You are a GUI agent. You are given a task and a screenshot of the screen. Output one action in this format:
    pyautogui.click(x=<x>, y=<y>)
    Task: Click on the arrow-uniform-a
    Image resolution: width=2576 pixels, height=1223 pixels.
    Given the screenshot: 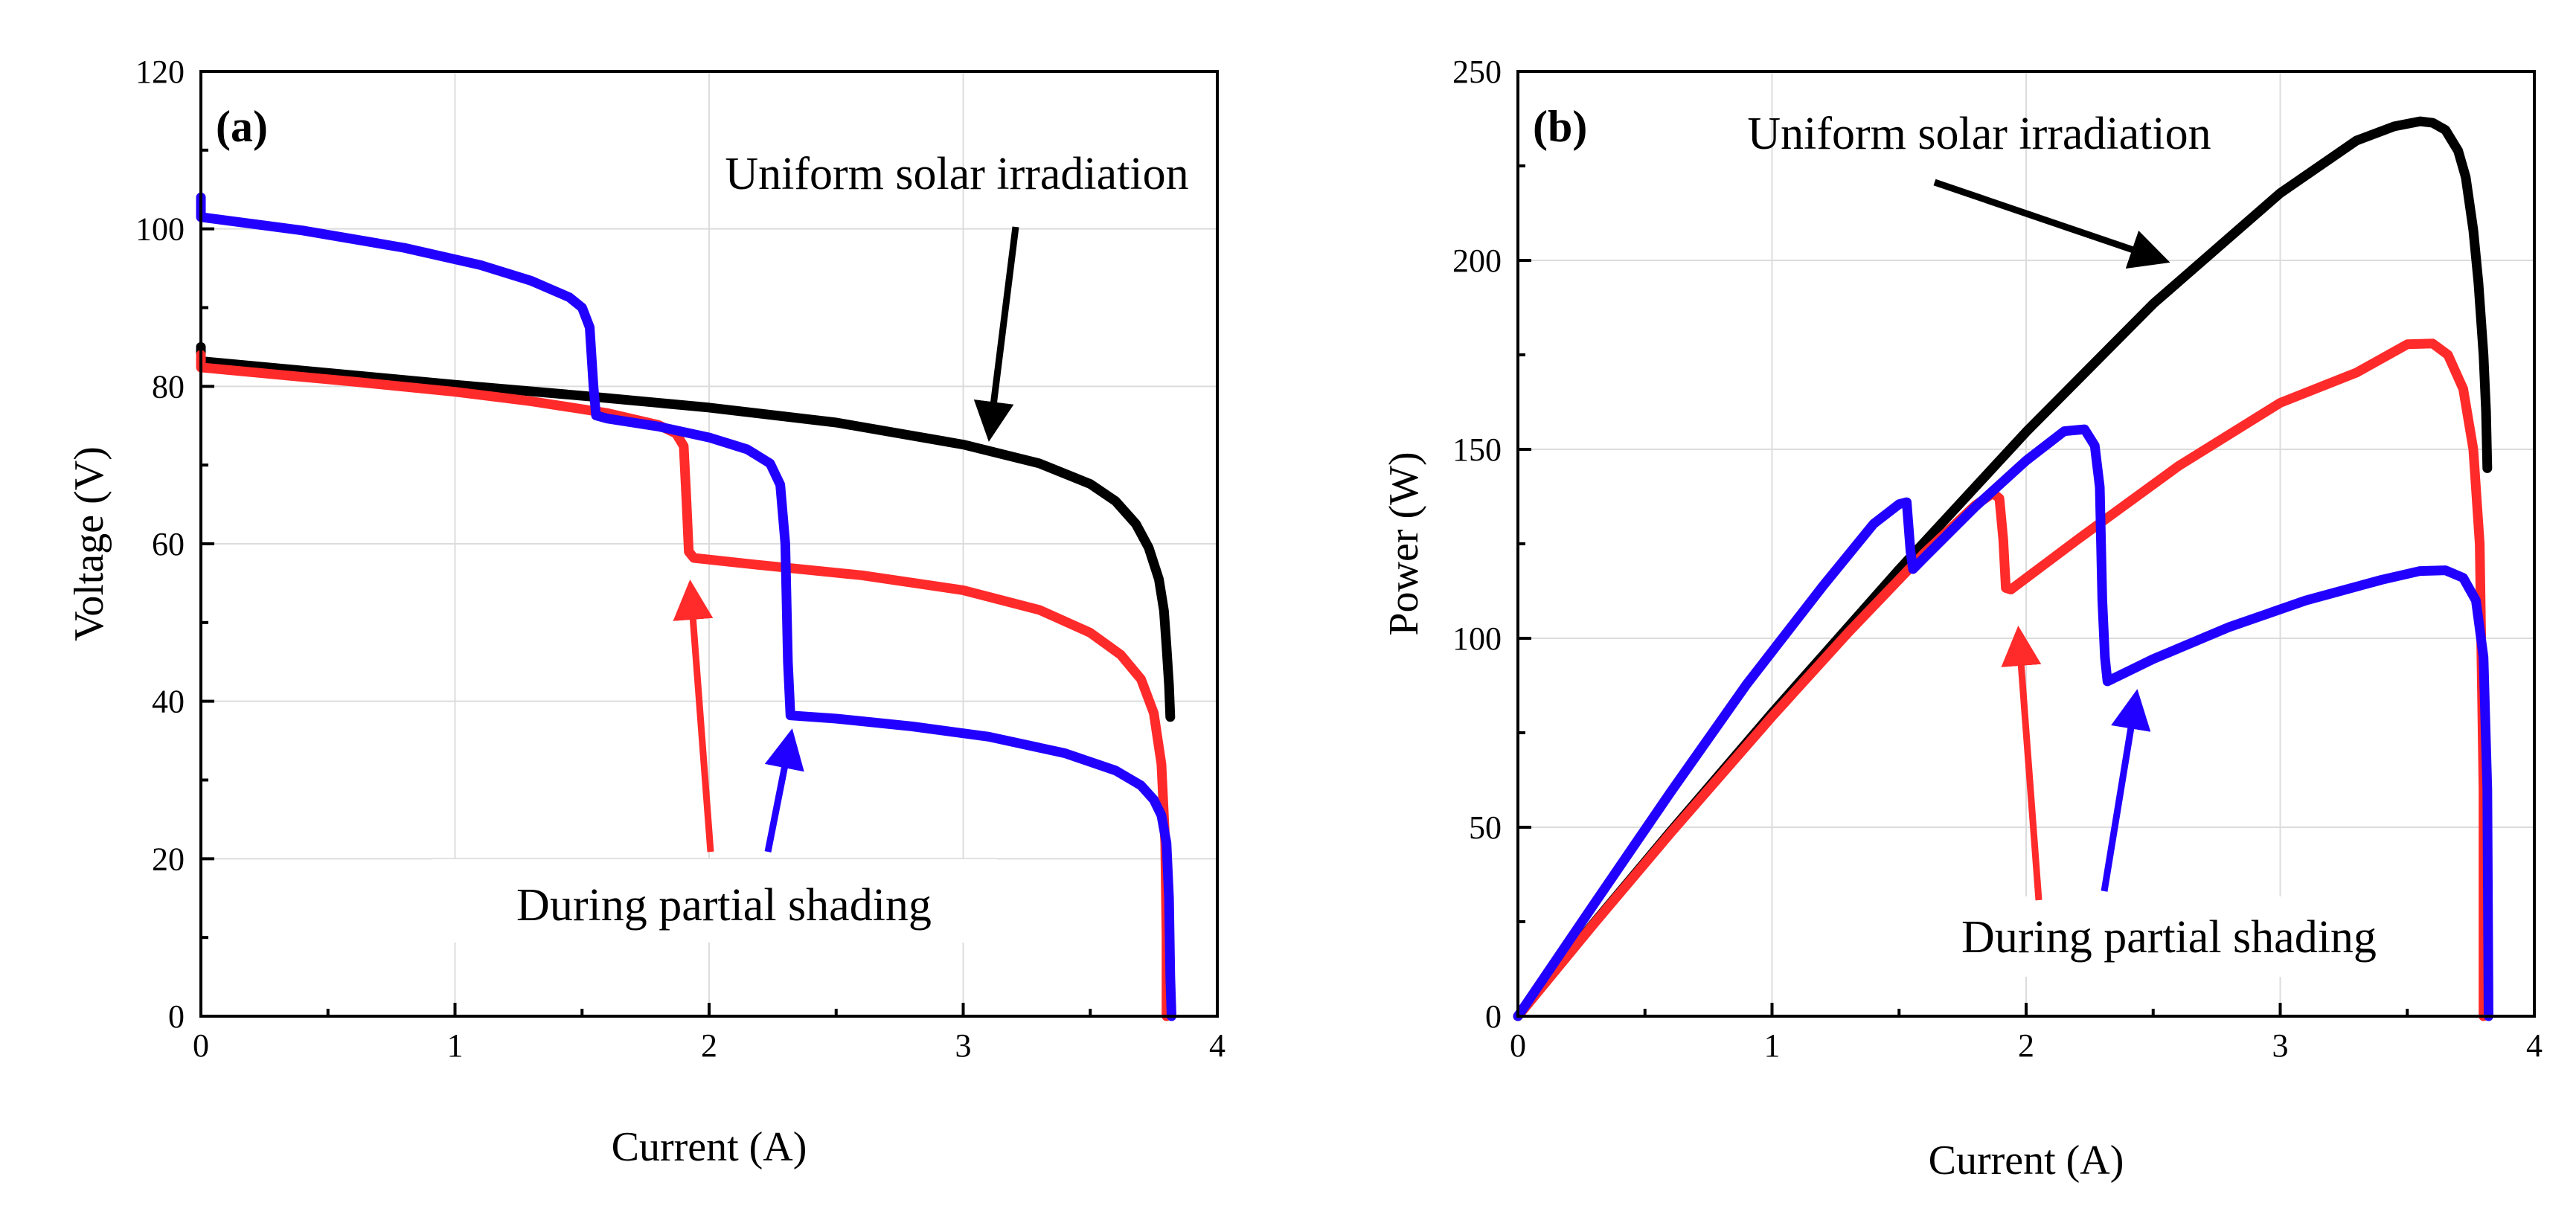 What is the action you would take?
    pyautogui.click(x=996, y=334)
    